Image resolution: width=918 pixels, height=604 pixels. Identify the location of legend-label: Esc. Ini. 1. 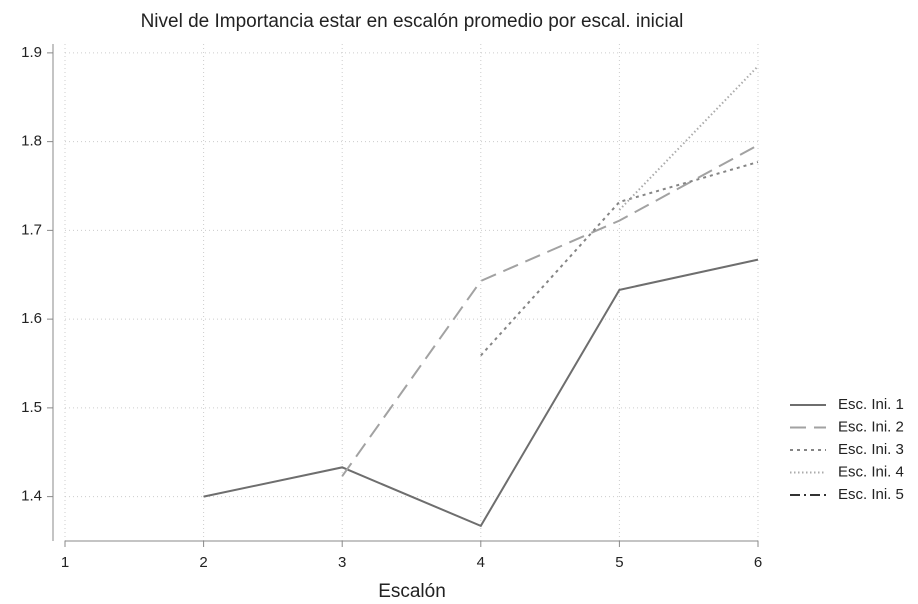
(871, 404).